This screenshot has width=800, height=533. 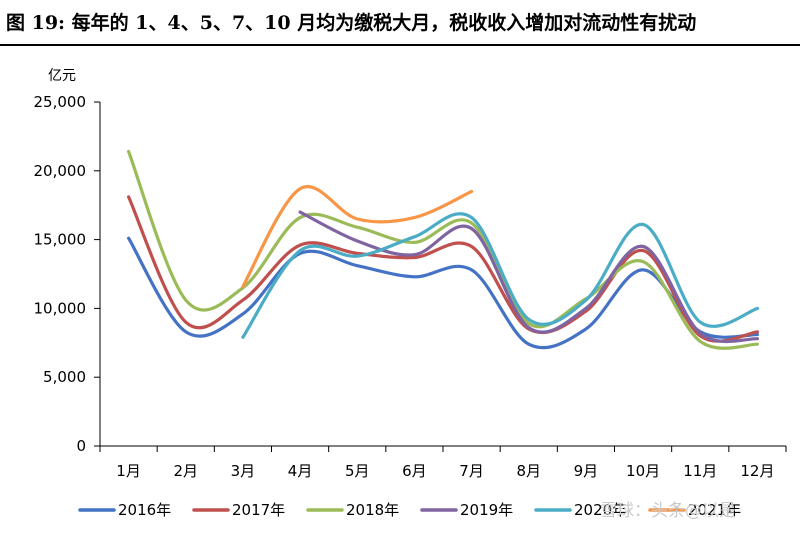 What do you see at coordinates (357, 236) in the screenshot?
I see `series-line-2021年` at bounding box center [357, 236].